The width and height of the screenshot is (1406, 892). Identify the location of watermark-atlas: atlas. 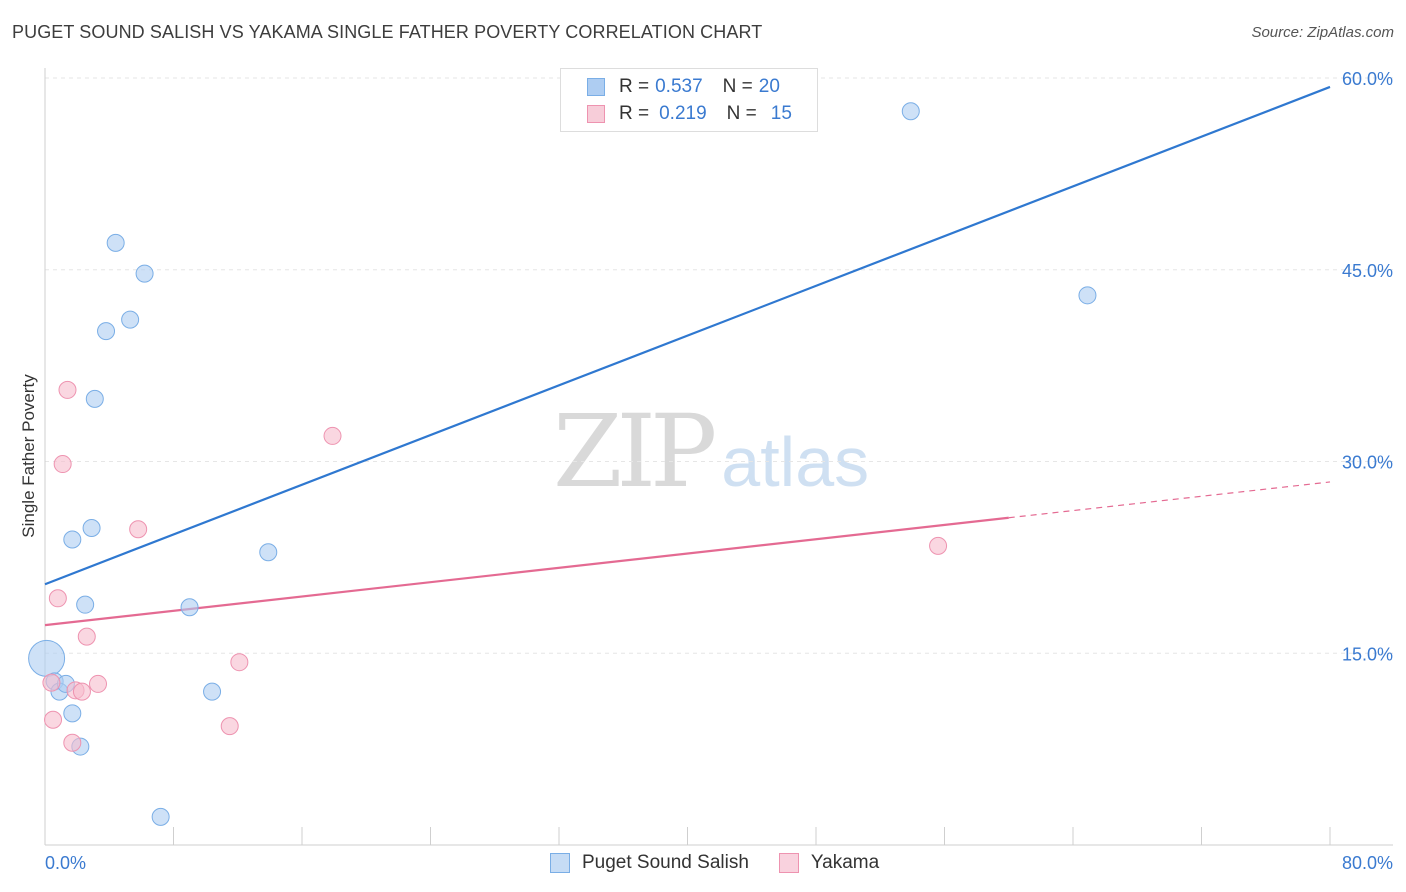
(795, 462).